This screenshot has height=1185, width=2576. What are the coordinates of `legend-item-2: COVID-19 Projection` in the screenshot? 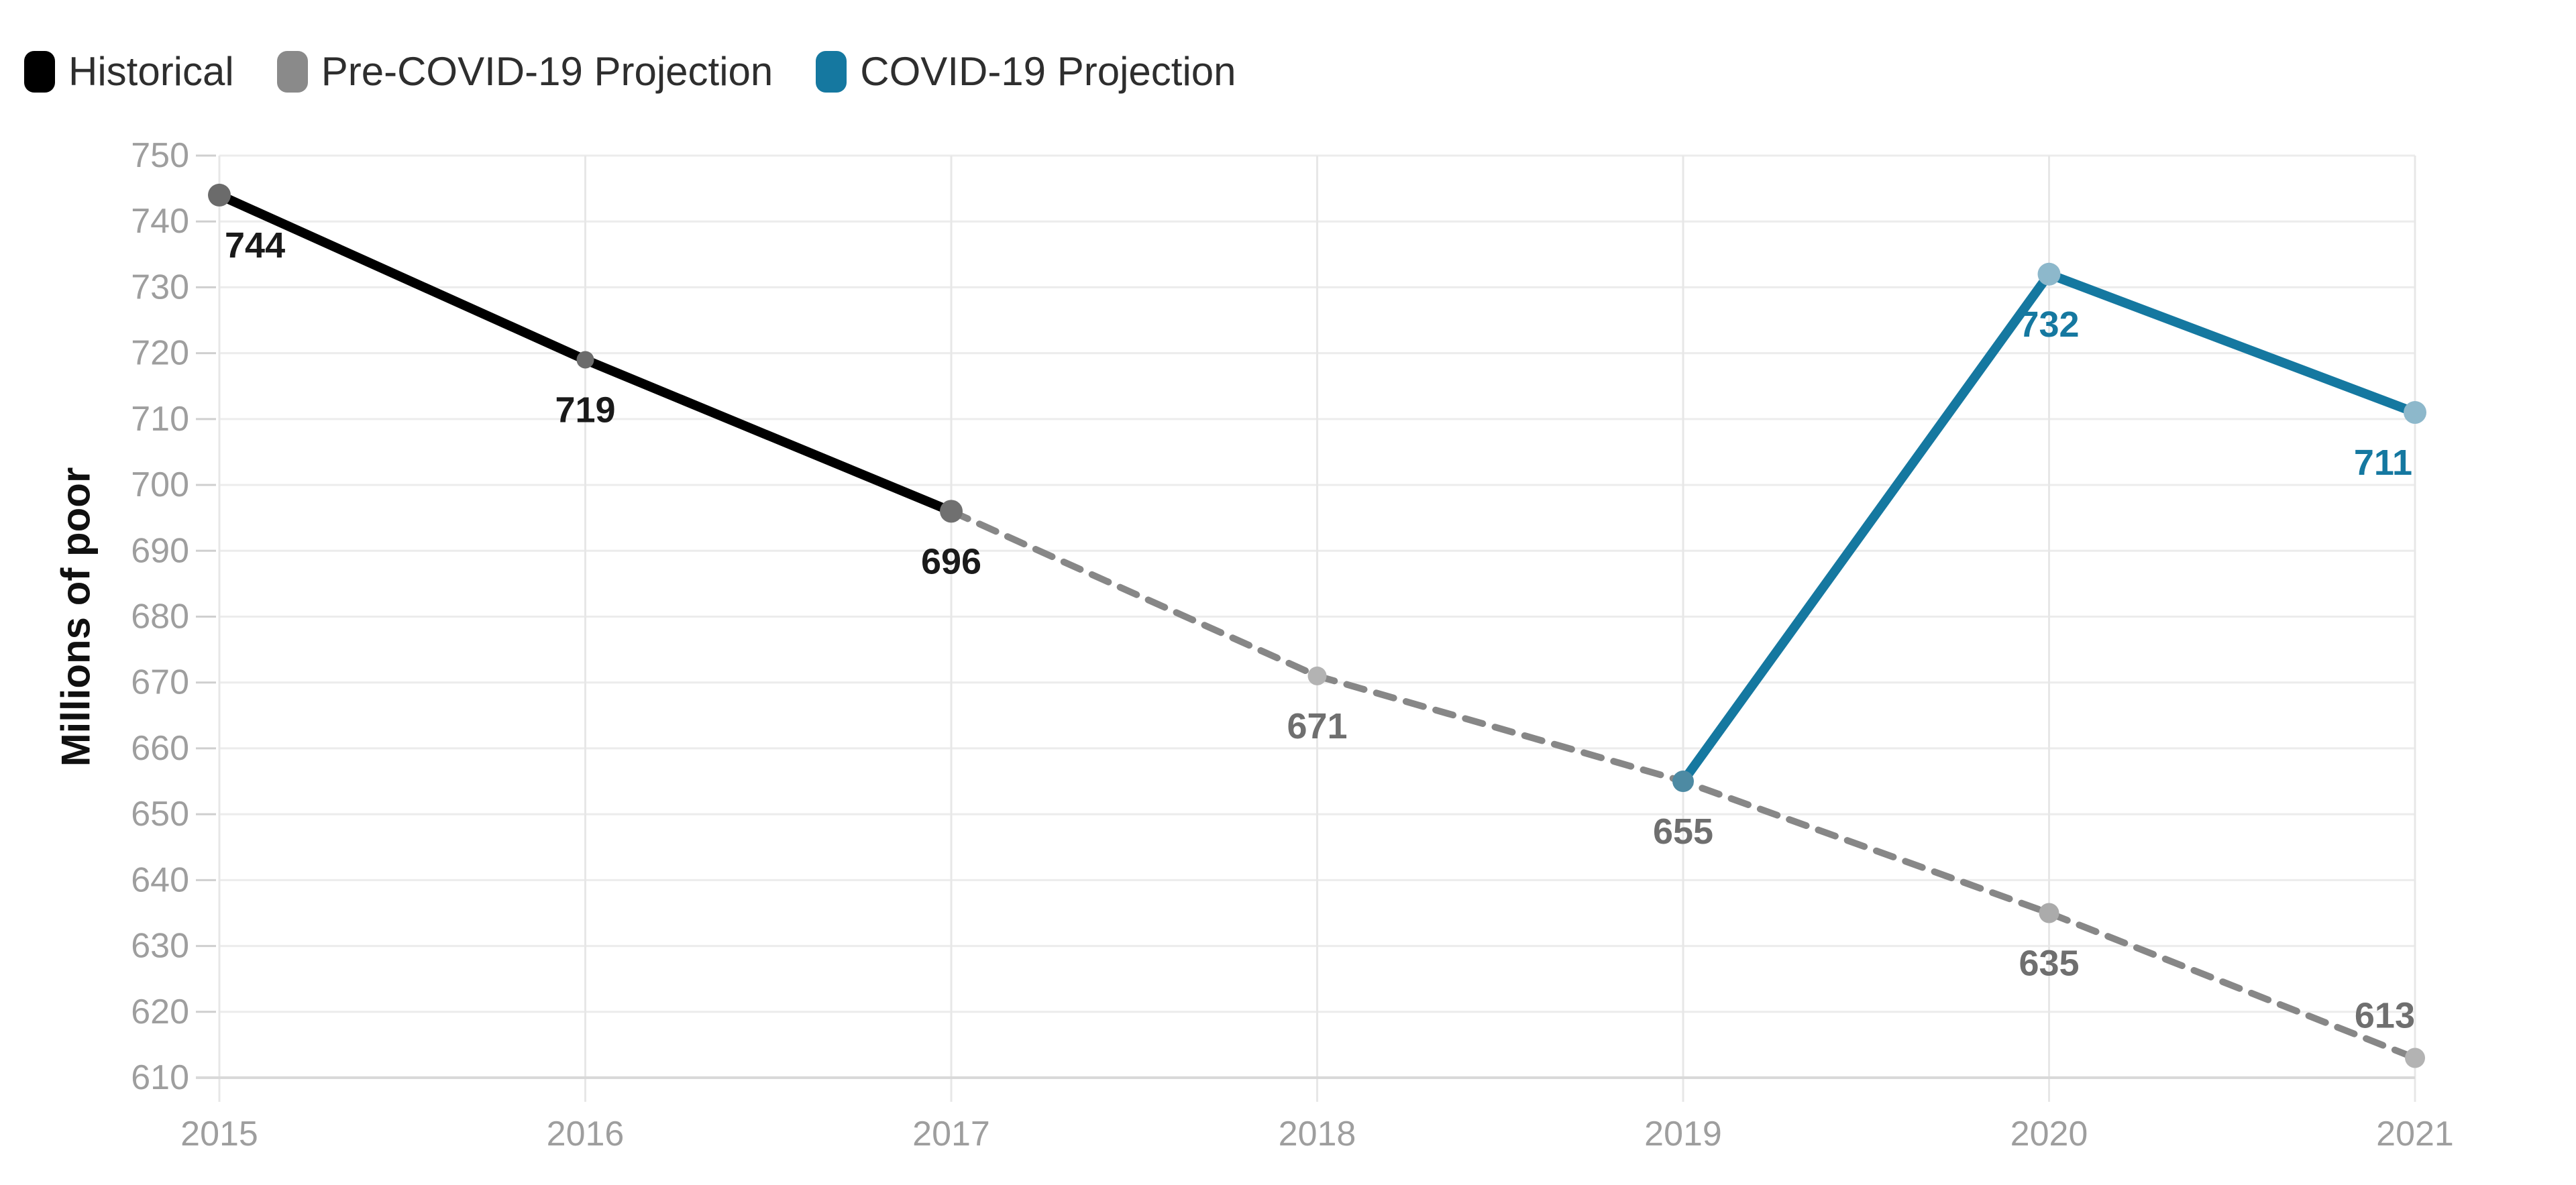 It's located at (1026, 72).